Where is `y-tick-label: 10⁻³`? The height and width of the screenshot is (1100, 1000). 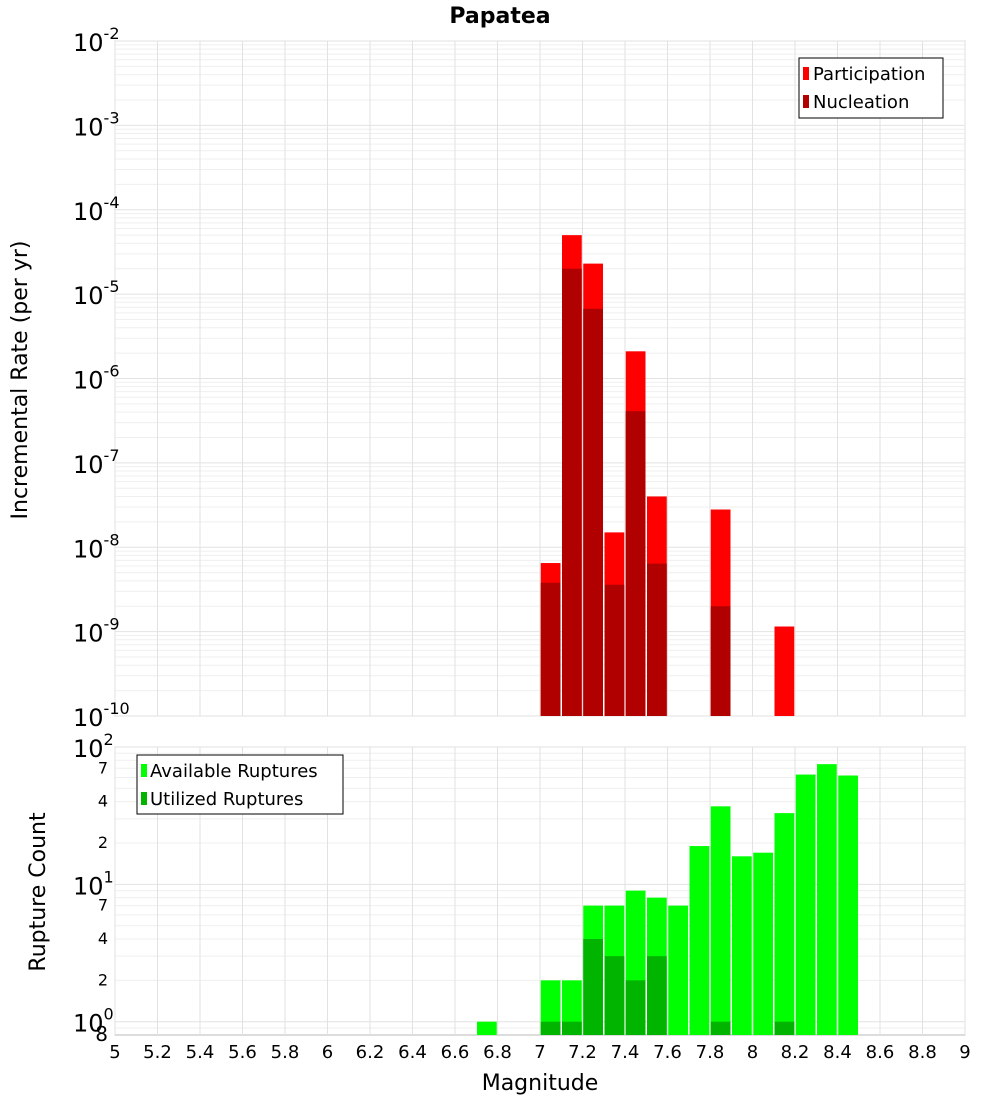
y-tick-label: 10⁻³ is located at coordinates (96, 124).